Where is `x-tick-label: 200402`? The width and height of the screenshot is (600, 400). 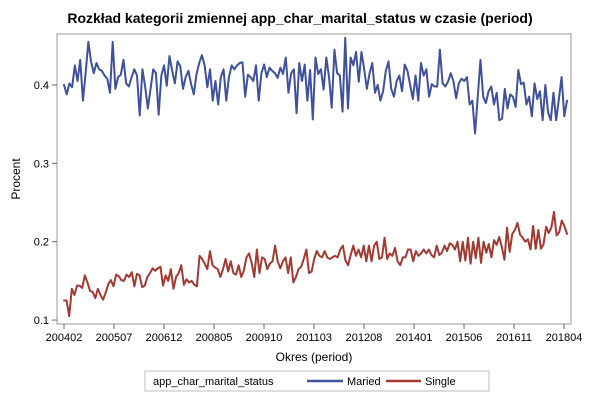 x-tick-label: 200402 is located at coordinates (64, 338).